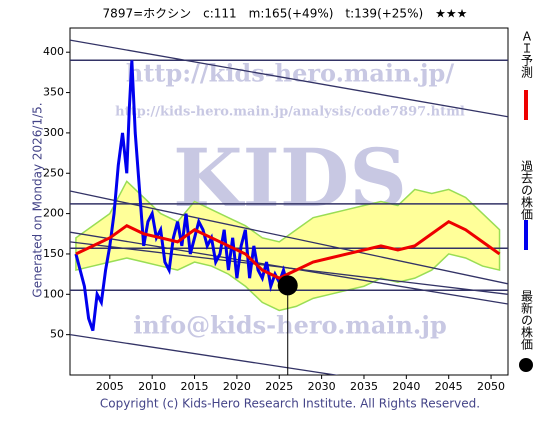 The width and height of the screenshot is (560, 424). What do you see at coordinates (287, 285) in the screenshot?
I see `latest-point` at bounding box center [287, 285].